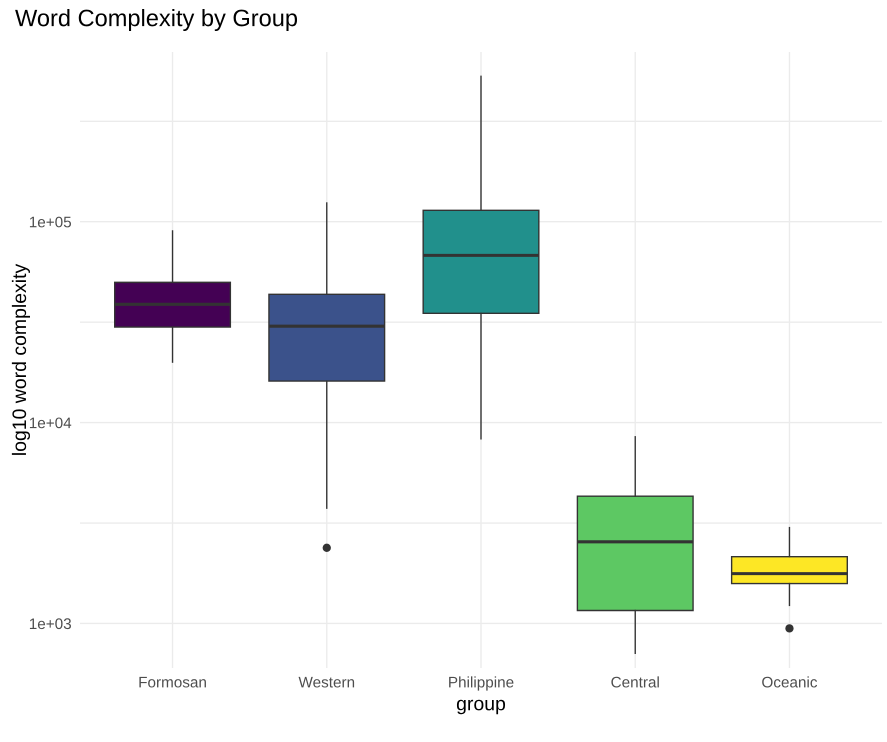 This screenshot has width=887, height=742. I want to click on y-axis-title: log10 word complexity, so click(21, 359).